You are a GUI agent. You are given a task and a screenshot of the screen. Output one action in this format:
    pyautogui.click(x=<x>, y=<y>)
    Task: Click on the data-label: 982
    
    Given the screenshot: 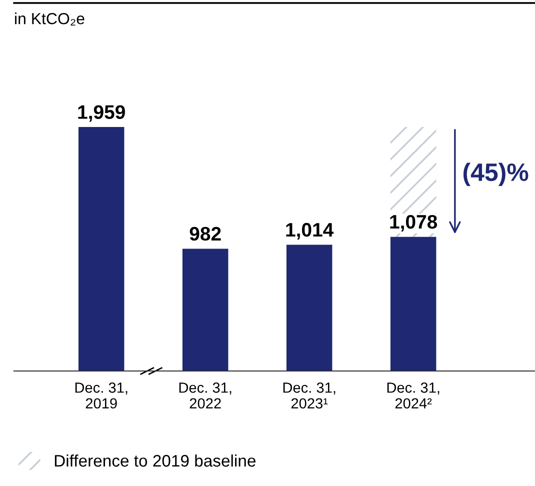 What is the action you would take?
    pyautogui.click(x=205, y=233)
    